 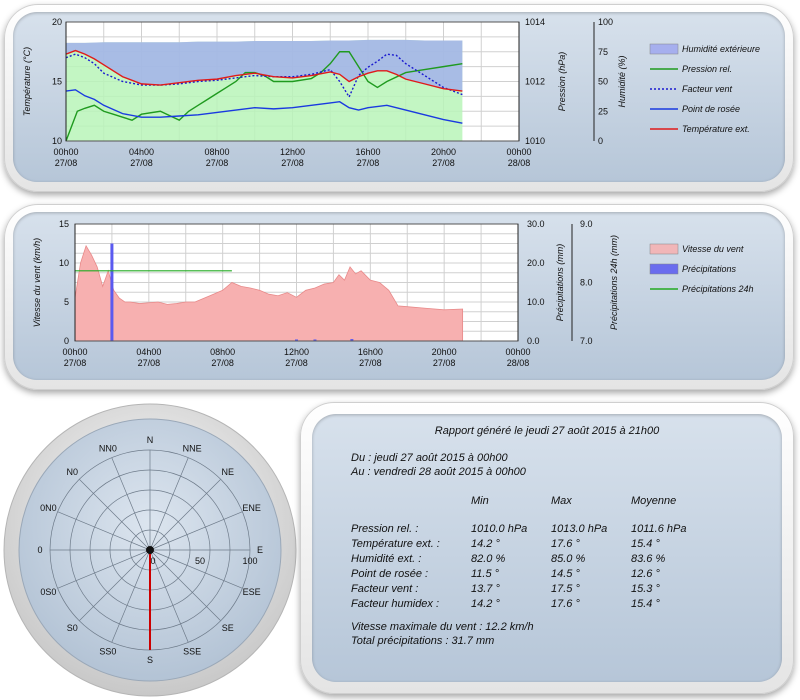 What do you see at coordinates (565, 574) in the screenshot?
I see `report-row-max: 14.5 °` at bounding box center [565, 574].